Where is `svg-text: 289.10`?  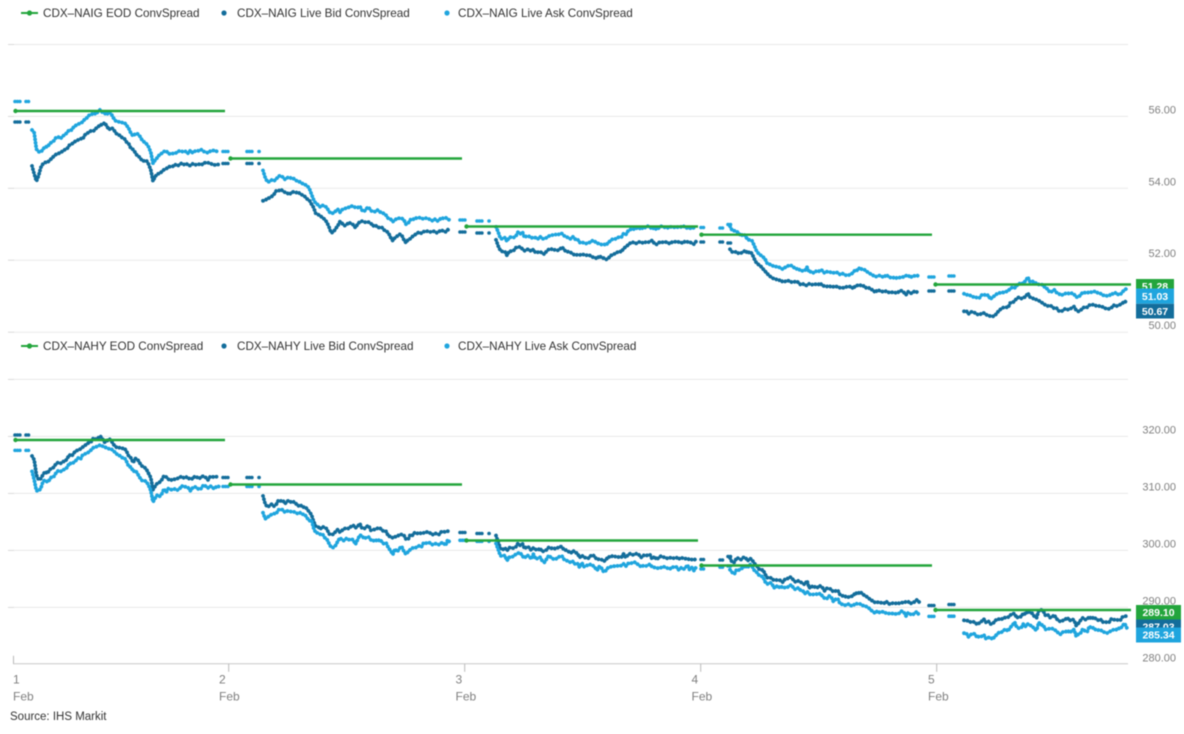
svg-text: 289.10 is located at coordinates (1158, 613).